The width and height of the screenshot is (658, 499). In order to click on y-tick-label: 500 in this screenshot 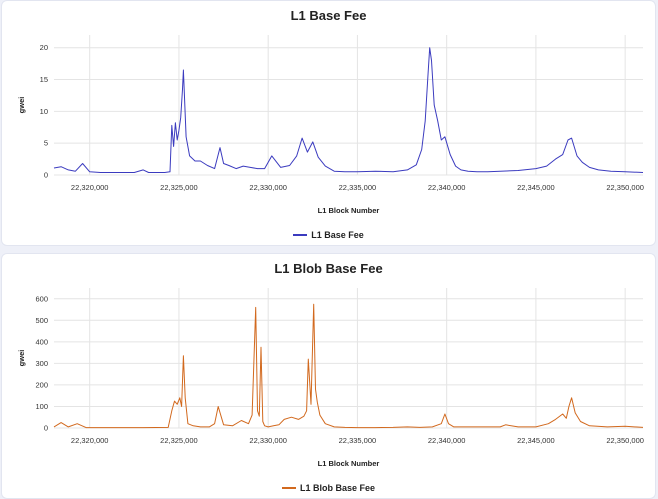, I will do `click(41, 320)`.